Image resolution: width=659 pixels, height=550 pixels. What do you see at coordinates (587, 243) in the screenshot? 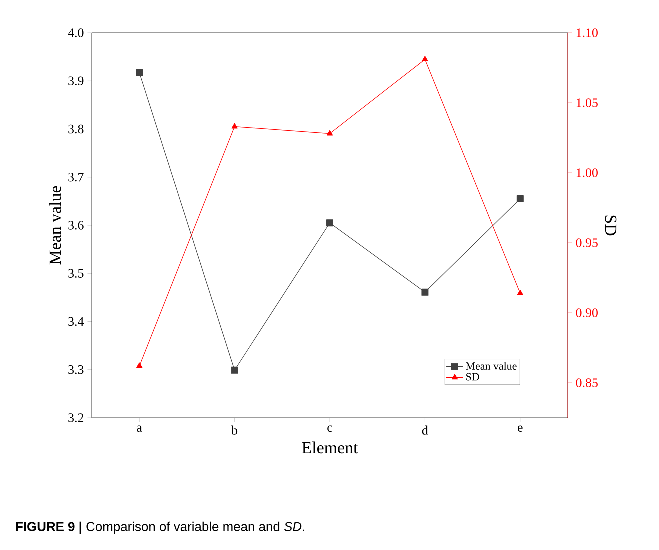
I see `y2-tick-label: 0.95` at bounding box center [587, 243].